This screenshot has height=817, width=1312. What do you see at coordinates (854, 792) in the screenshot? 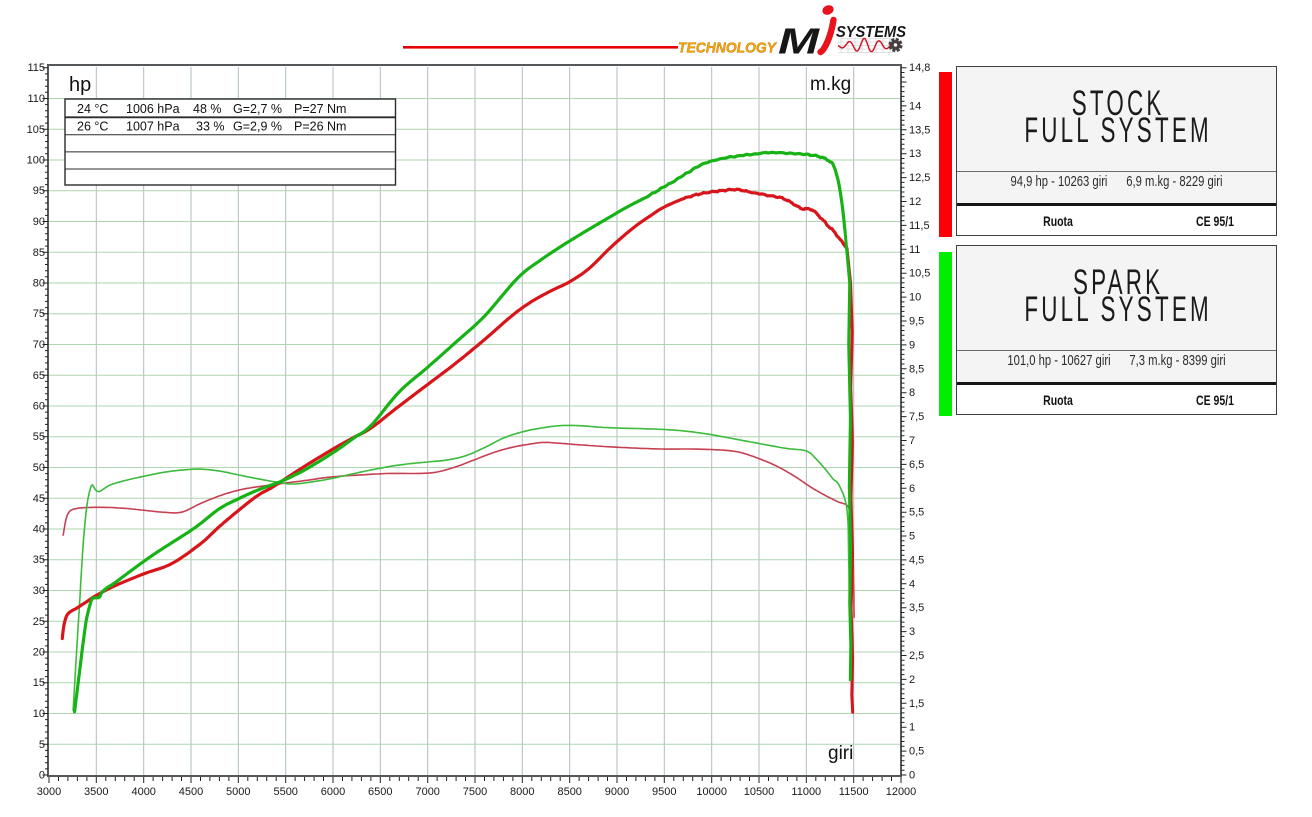
I see `svg-text: 11500` at bounding box center [854, 792].